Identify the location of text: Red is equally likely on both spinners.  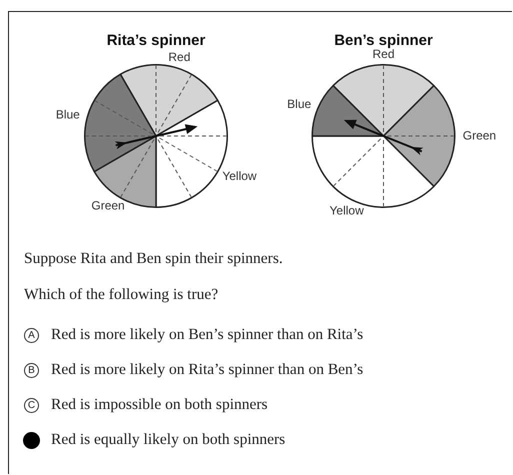
(168, 440).